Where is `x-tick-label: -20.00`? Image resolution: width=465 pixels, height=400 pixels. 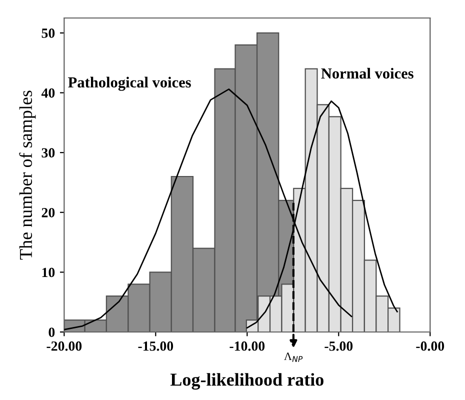 x-tick-label: -20.00 is located at coordinates (64, 346).